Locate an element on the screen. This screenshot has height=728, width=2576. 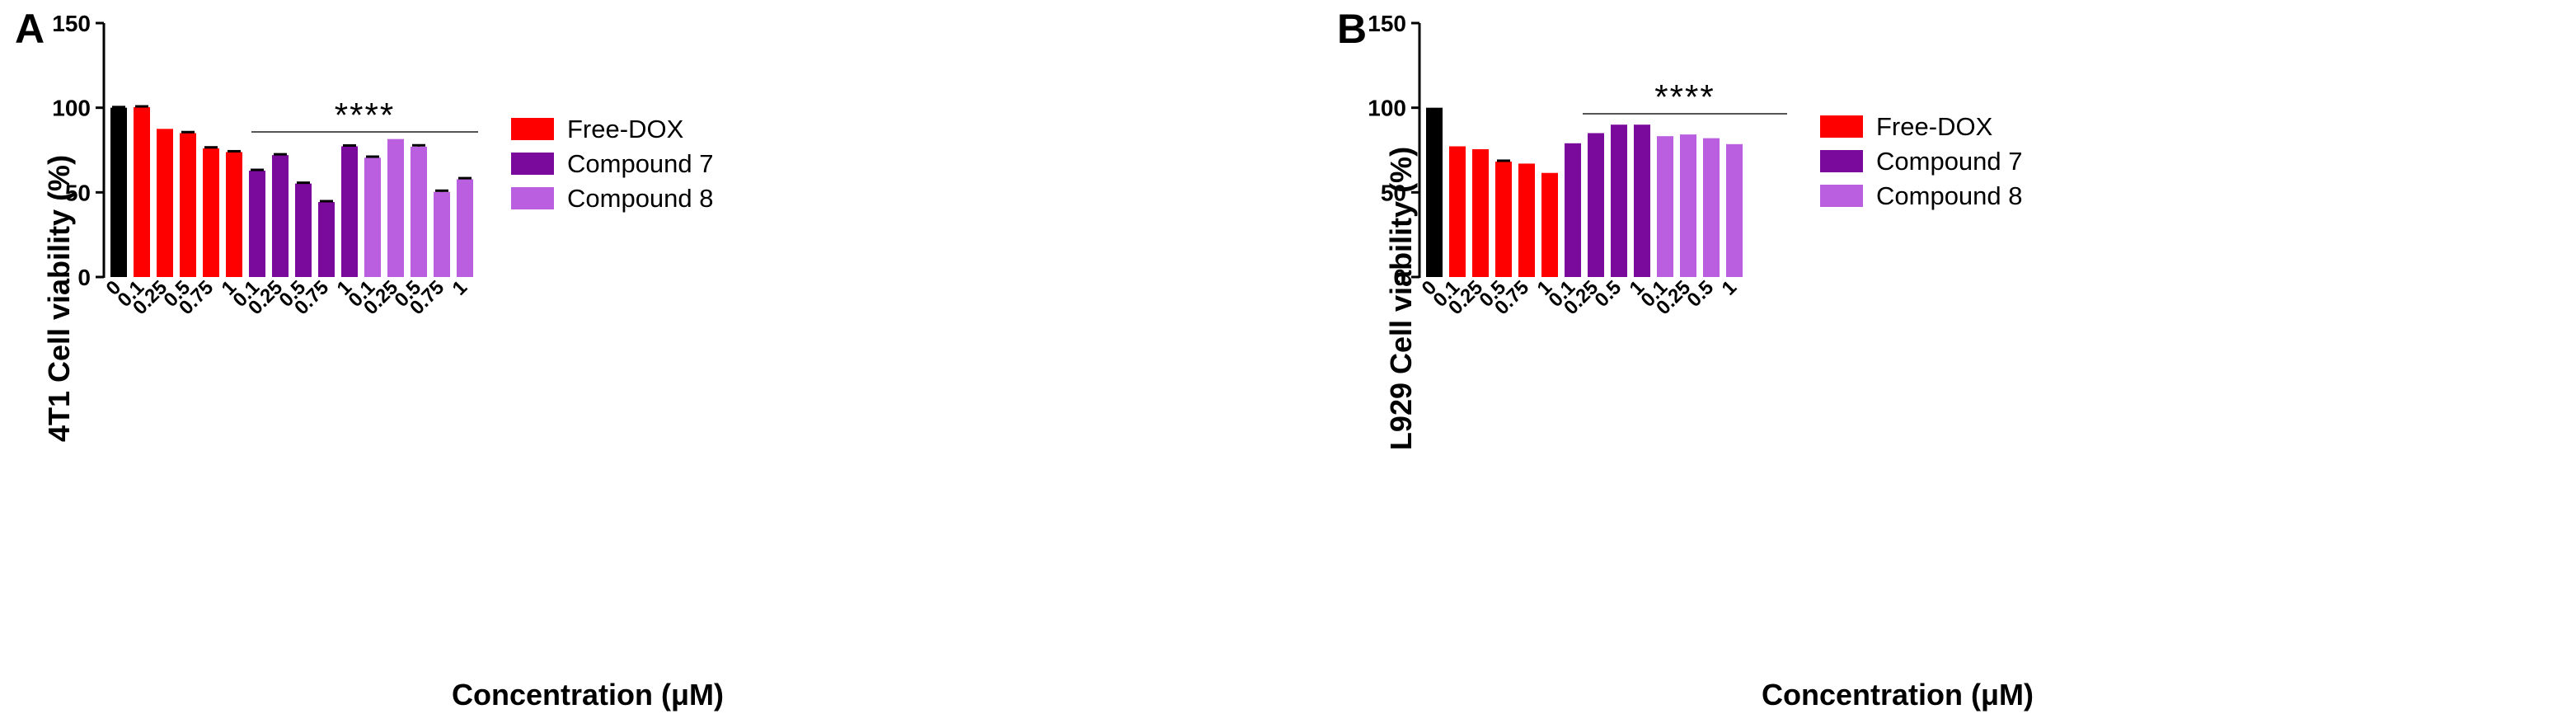
panel-a-letter: A is located at coordinates (30, 29).